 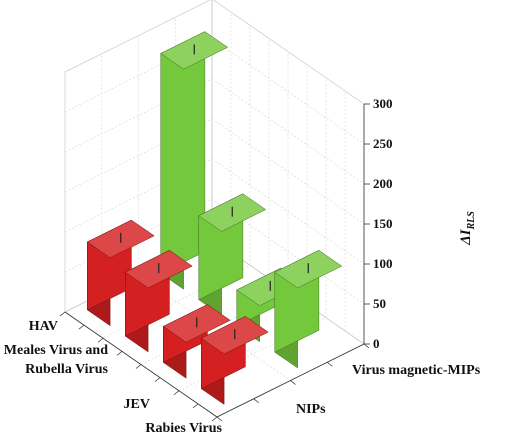 What do you see at coordinates (311, 409) in the screenshot?
I see `group-label-1: NIPs` at bounding box center [311, 409].